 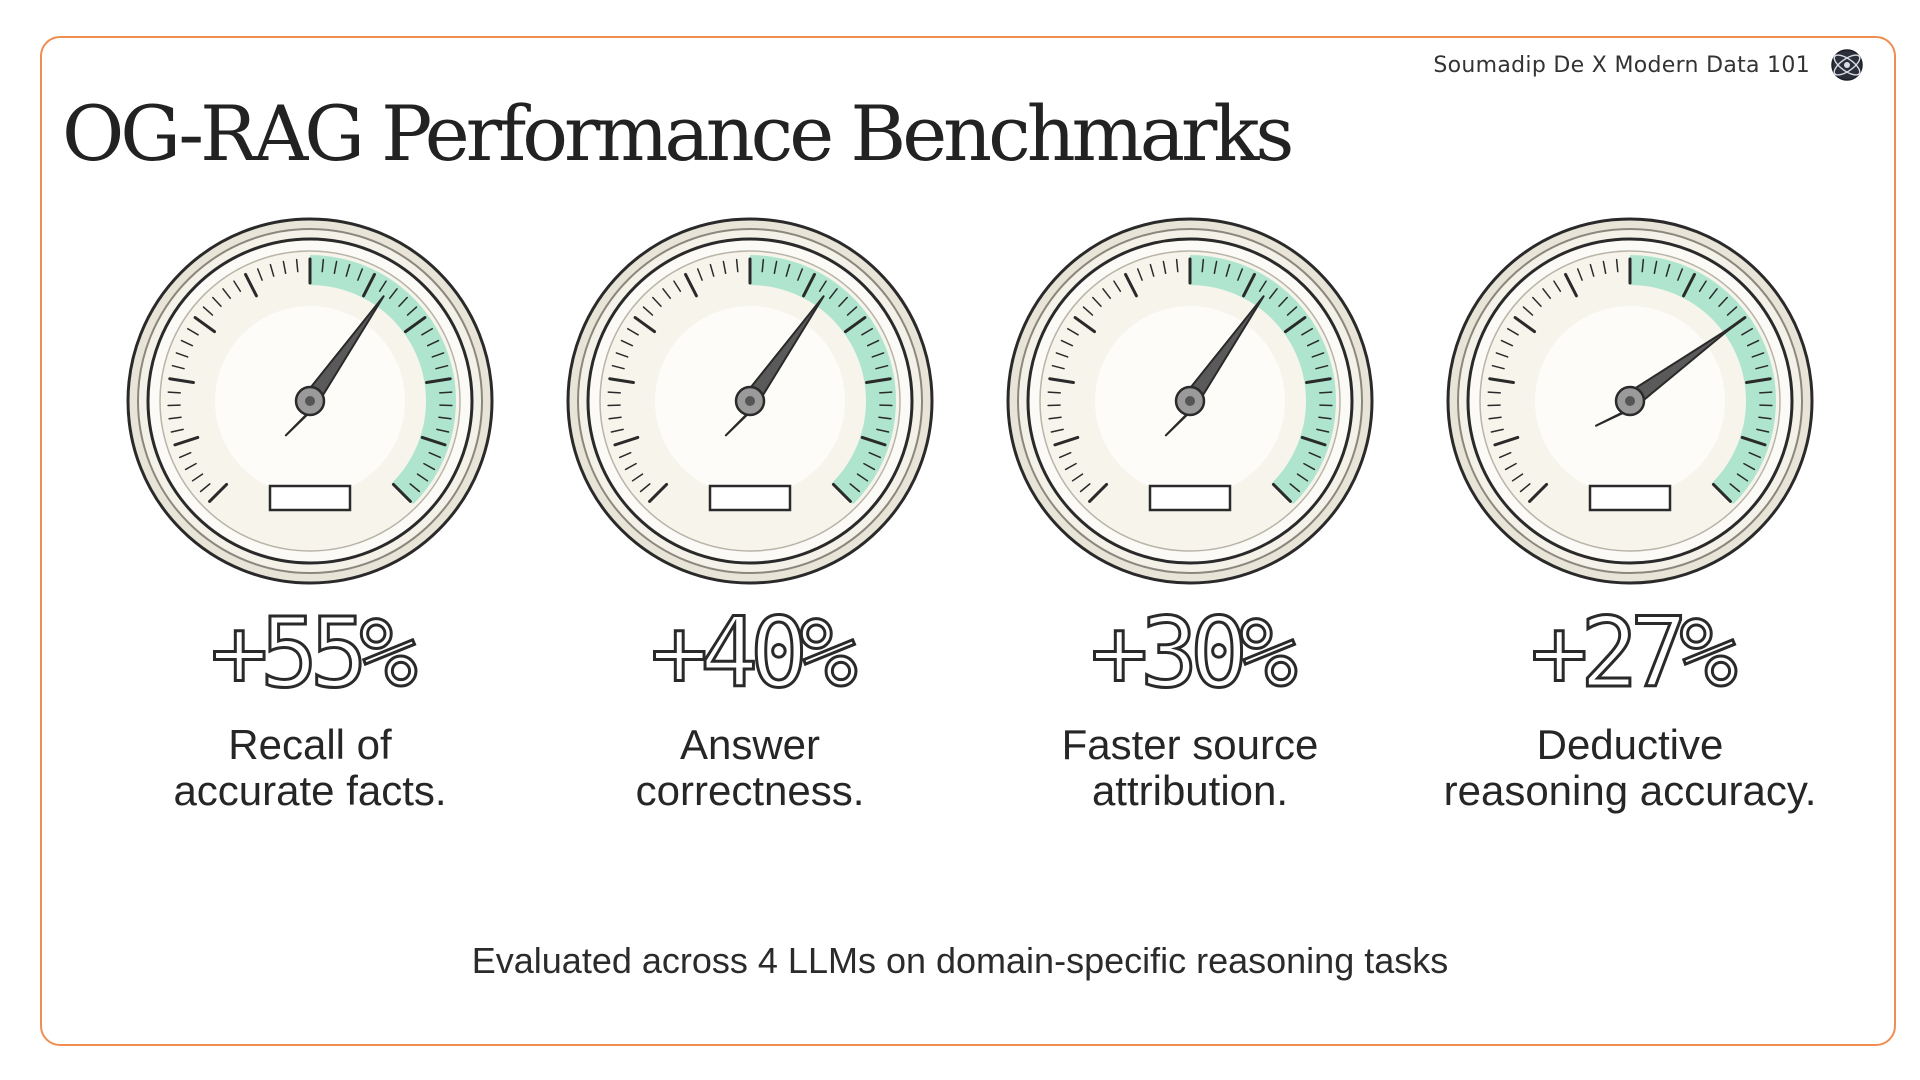 I want to click on metric-value: +40%, so click(x=754, y=653).